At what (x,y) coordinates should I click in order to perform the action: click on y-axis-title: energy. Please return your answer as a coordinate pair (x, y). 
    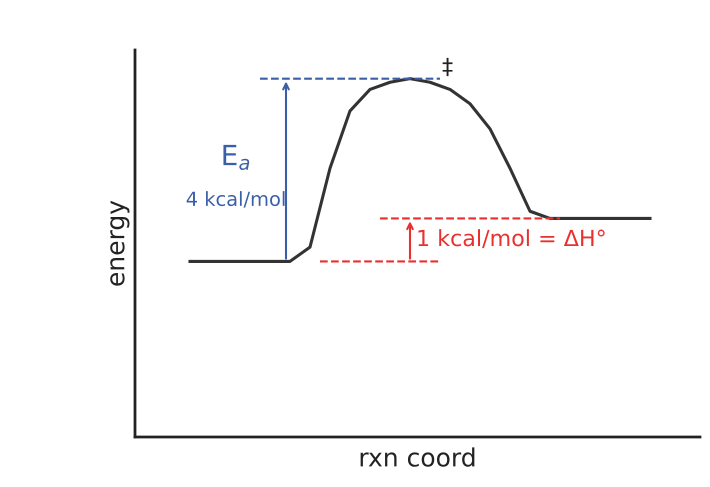
    Looking at the image, I should click on (120, 243).